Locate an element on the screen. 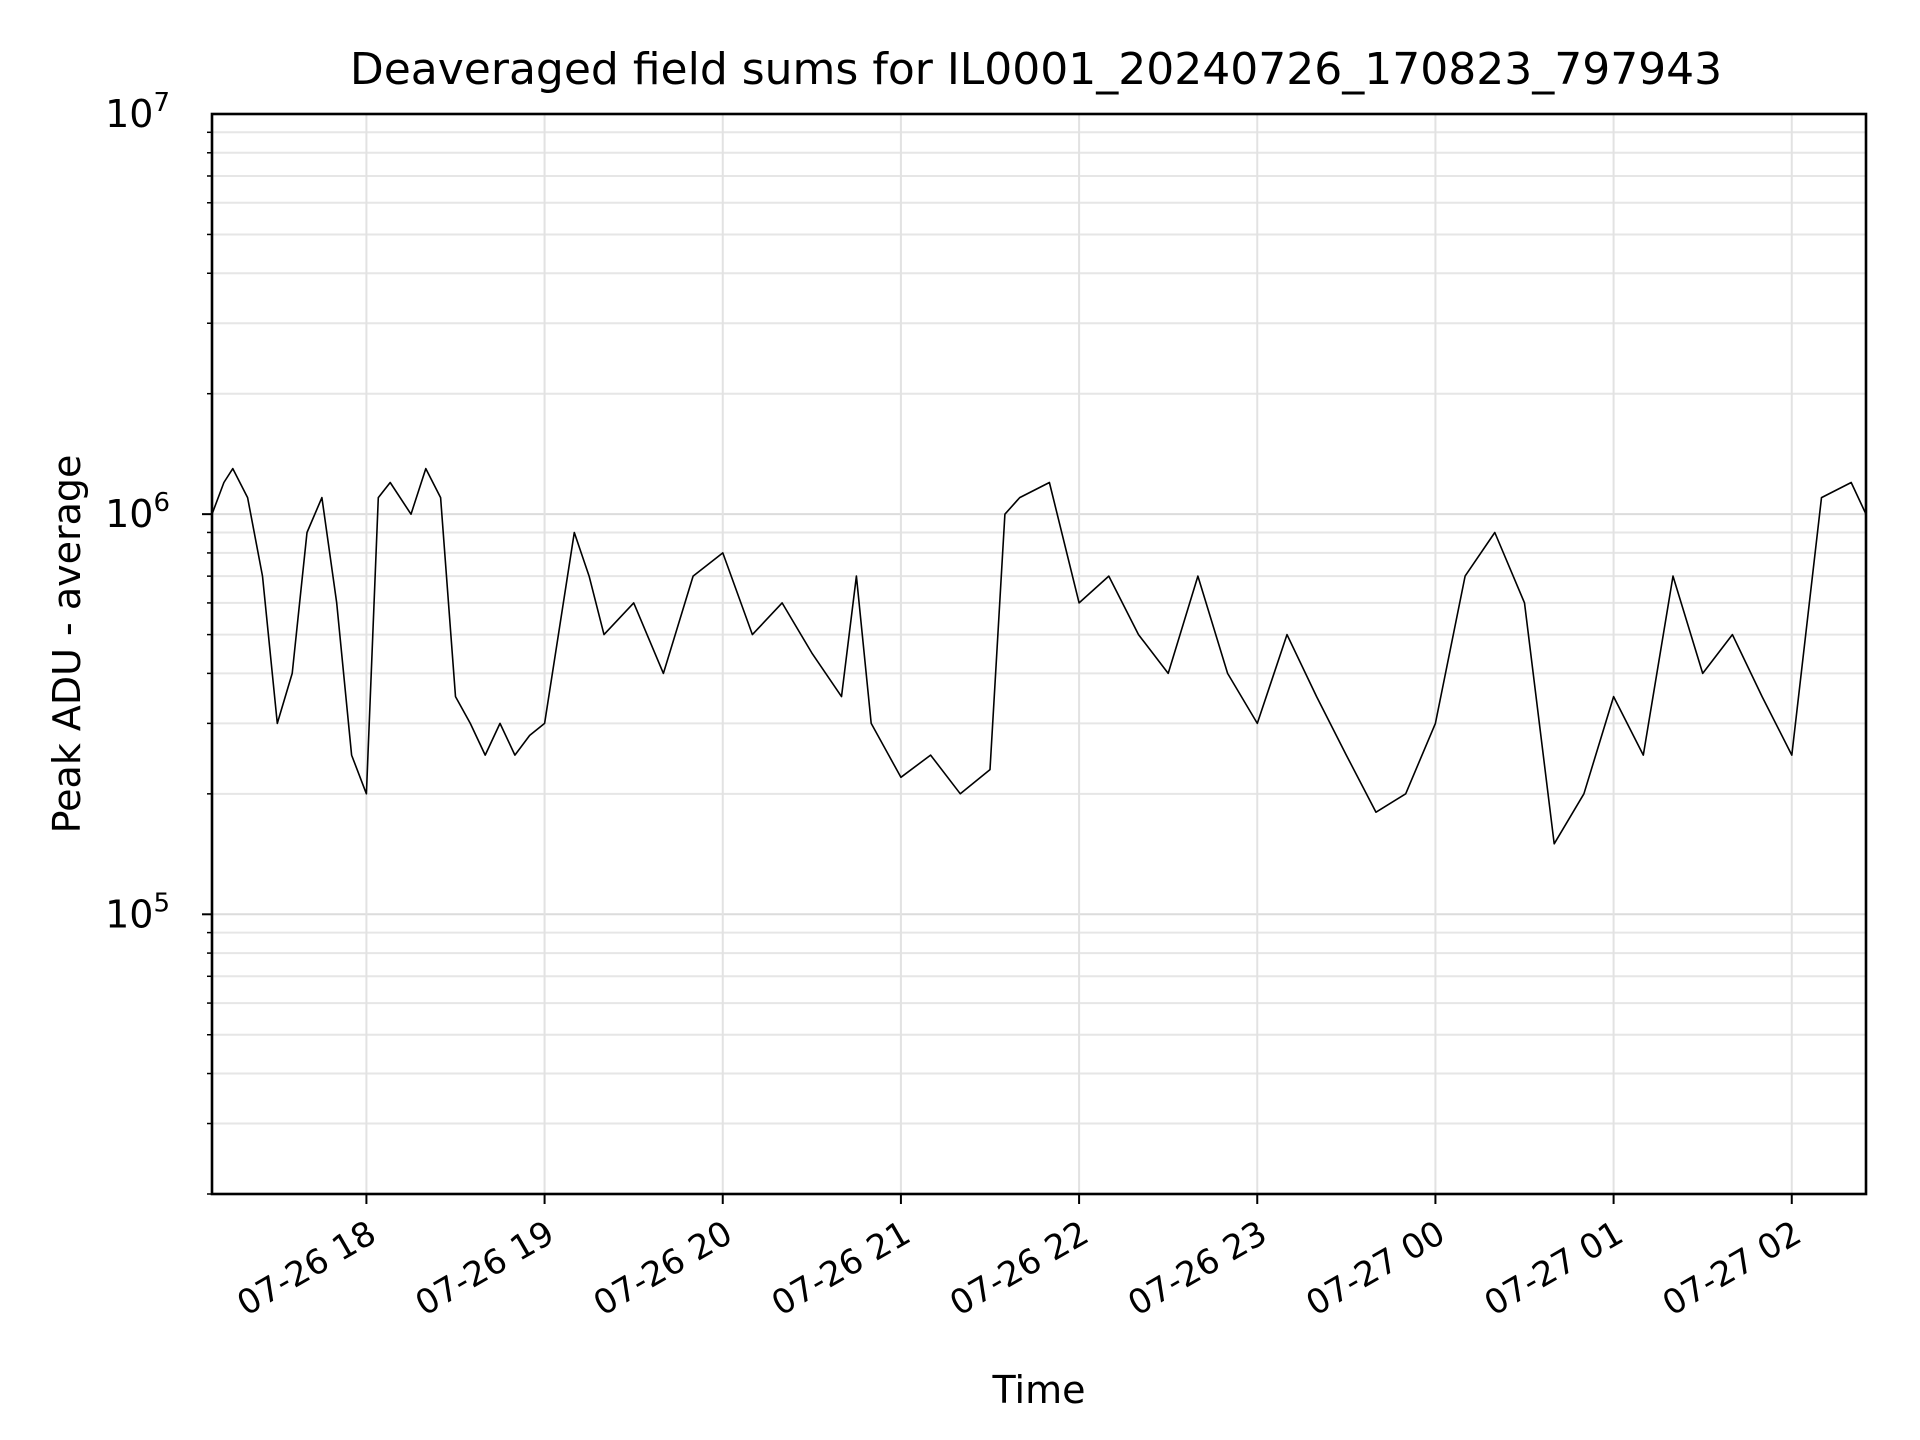 The height and width of the screenshot is (1440, 1920). y-axis-label: Peak ADU - average is located at coordinates (67, 644).